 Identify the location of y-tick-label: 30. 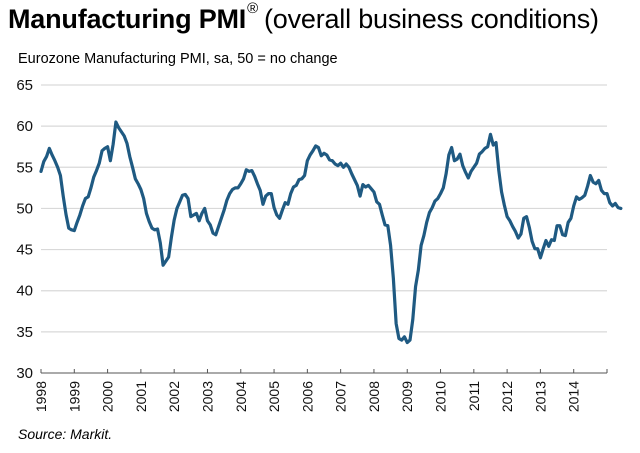
(24, 373).